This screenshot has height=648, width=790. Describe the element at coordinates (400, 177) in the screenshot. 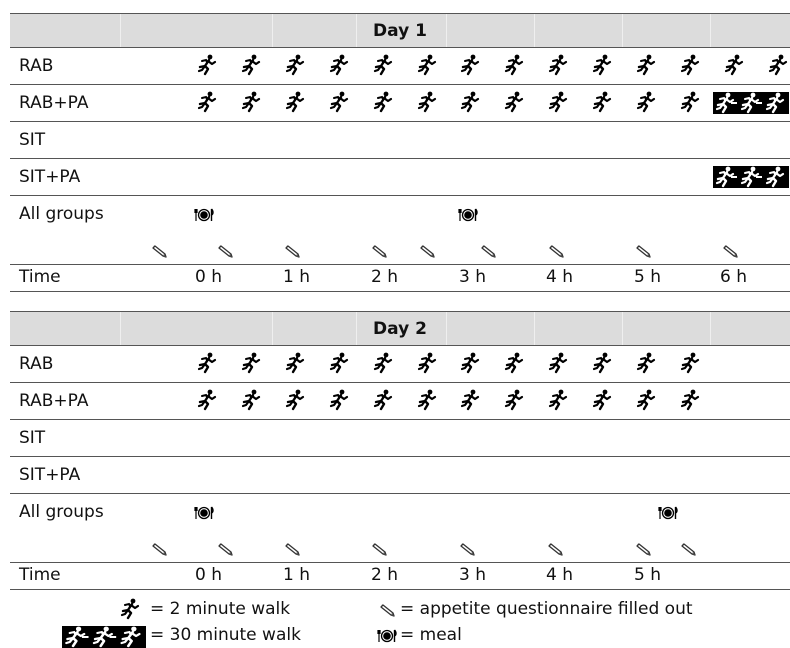

I see `day1-row-sitpa: SIT+PA` at that location.